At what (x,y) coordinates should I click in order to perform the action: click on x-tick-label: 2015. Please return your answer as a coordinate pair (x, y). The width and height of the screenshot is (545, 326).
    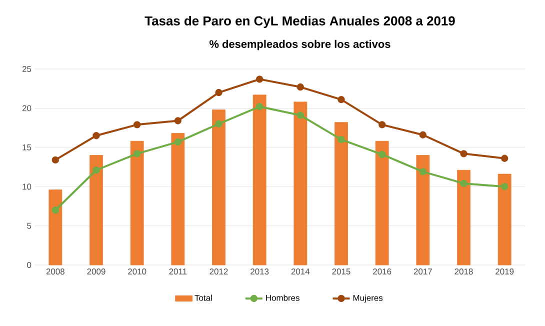
    Looking at the image, I should click on (341, 271).